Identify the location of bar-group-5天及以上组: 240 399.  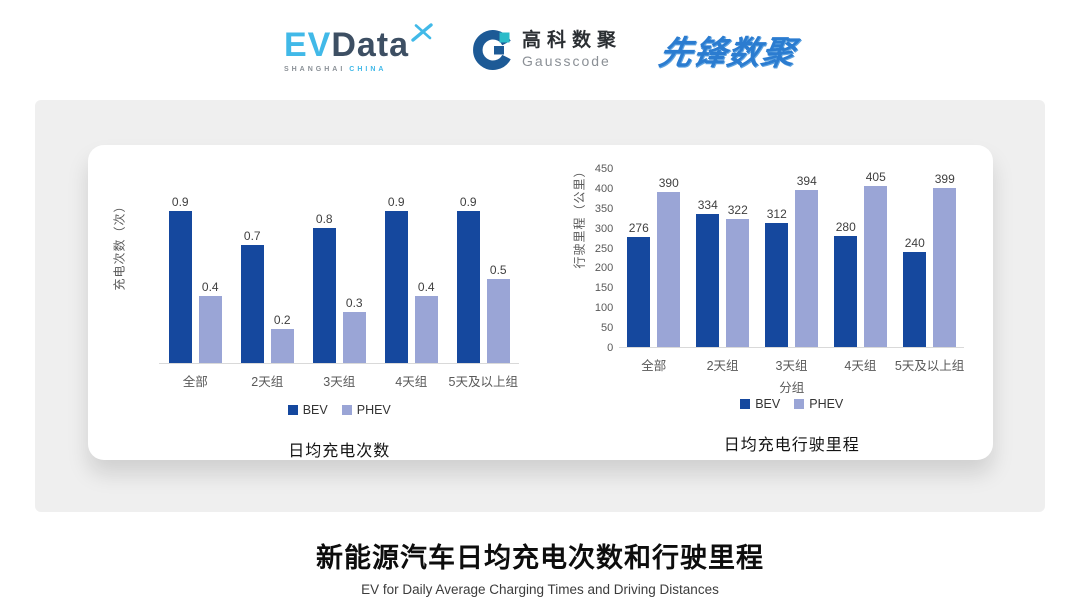
(929, 259).